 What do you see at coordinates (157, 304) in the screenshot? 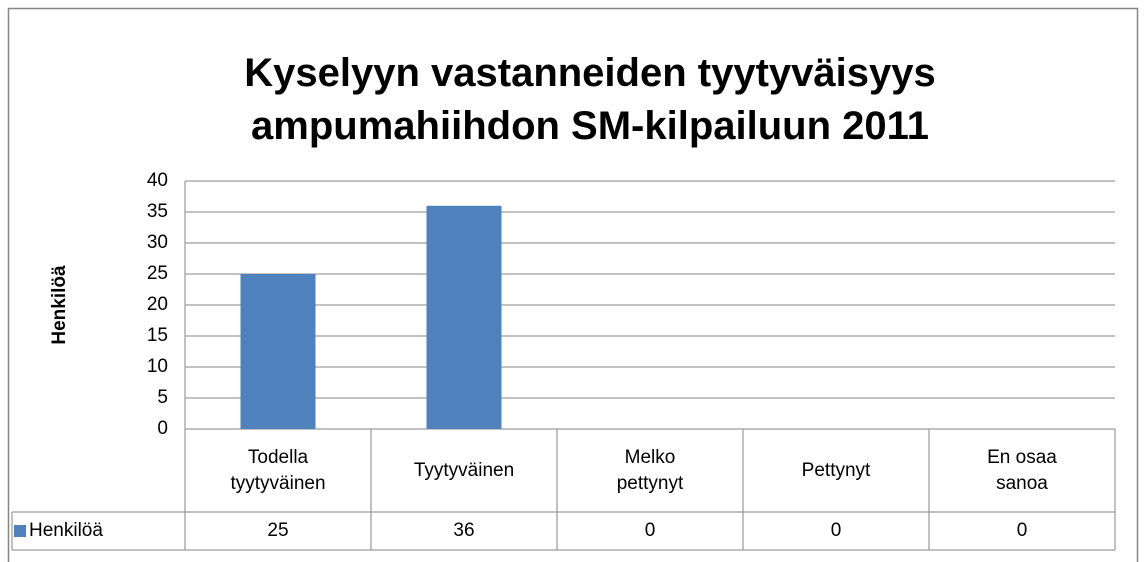
I see `y-tick-label: 20` at bounding box center [157, 304].